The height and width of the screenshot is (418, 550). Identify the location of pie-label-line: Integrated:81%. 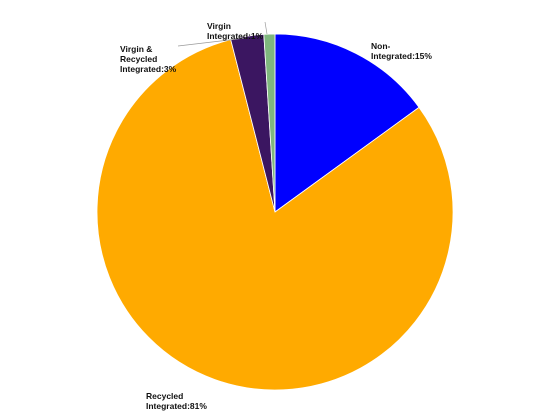
(176, 406).